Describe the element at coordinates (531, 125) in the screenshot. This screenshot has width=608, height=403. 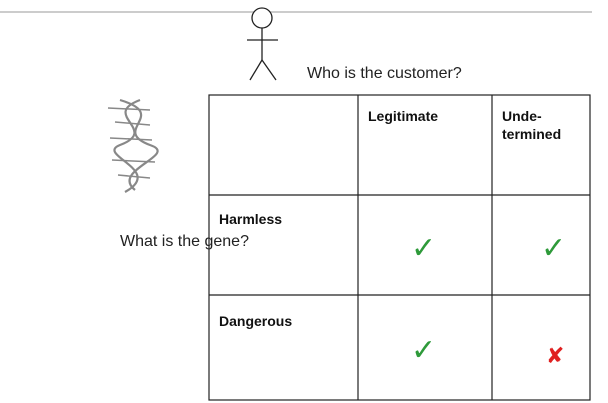
I see `column-header: Unde- termined` at that location.